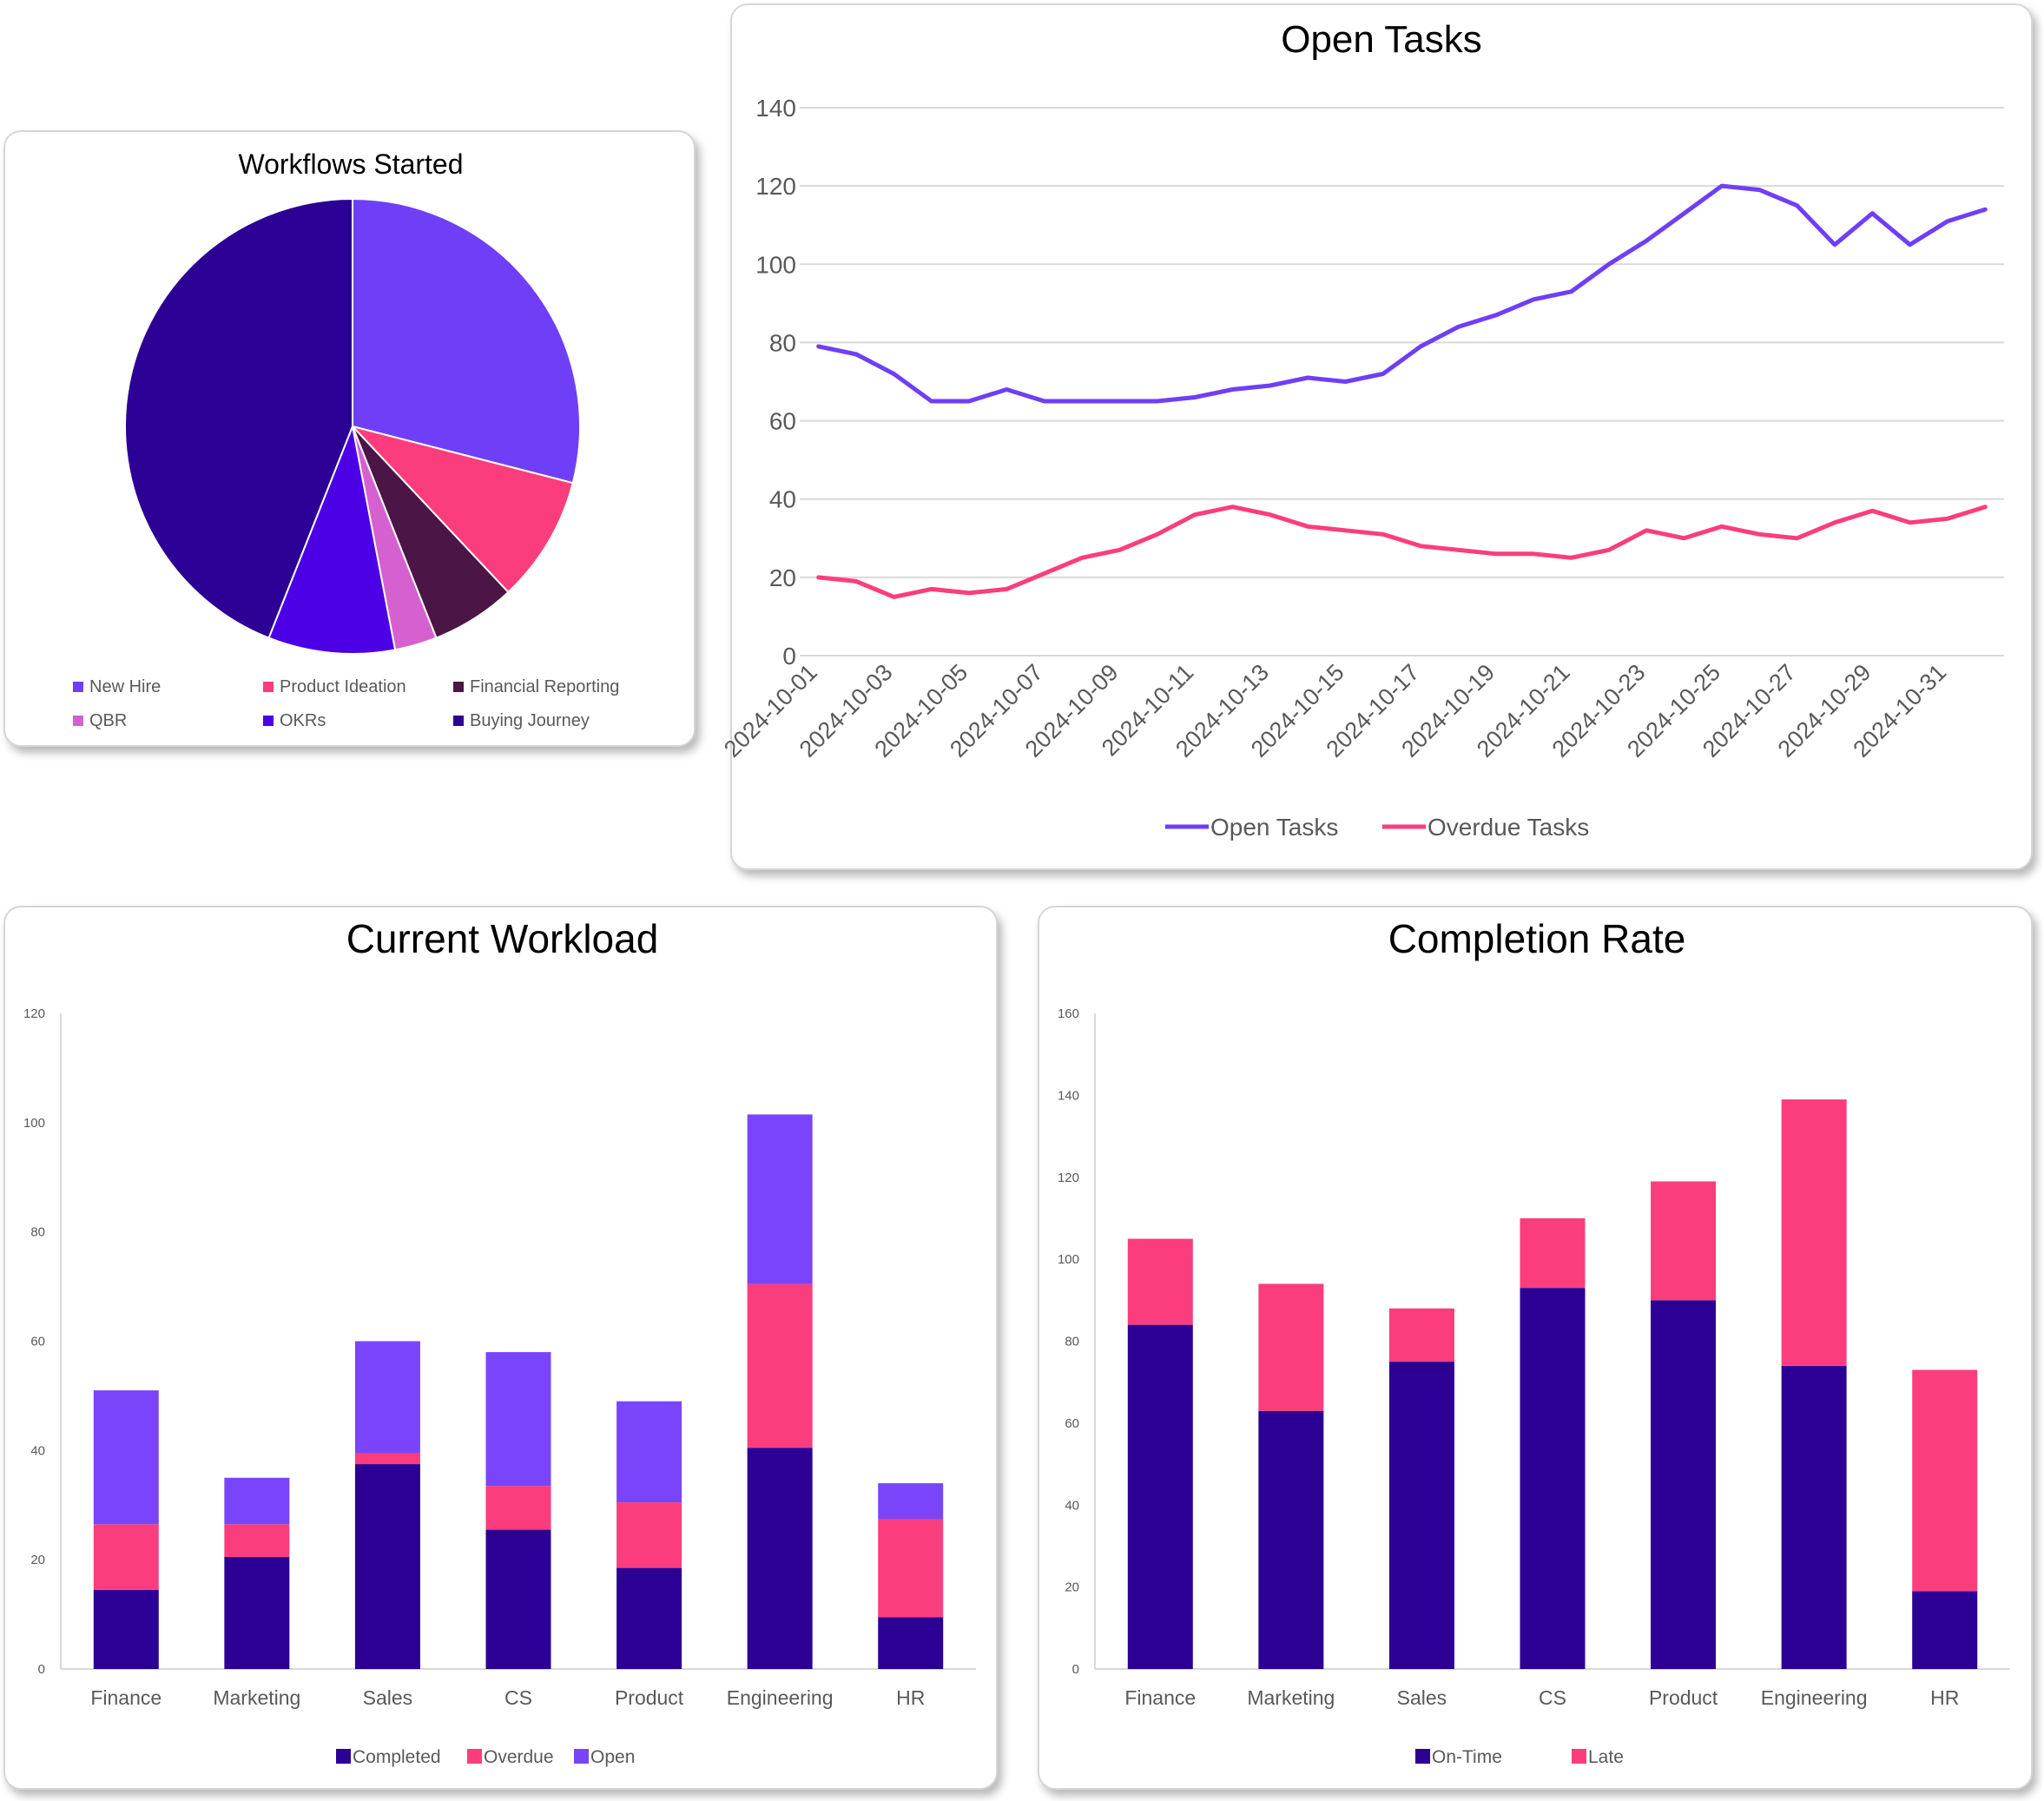 This screenshot has height=1801, width=2044. Describe the element at coordinates (1274, 827) in the screenshot. I see `legend-label-open-tasks: Open Tasks` at that location.